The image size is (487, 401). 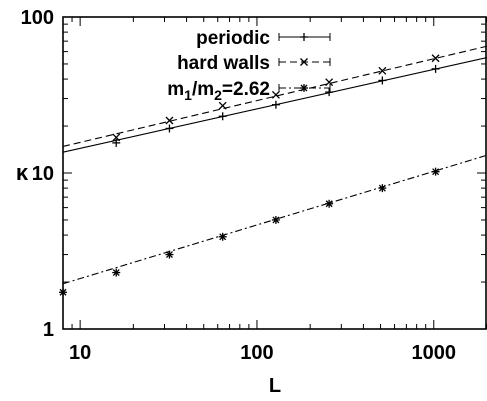 What do you see at coordinates (48, 330) in the screenshot?
I see `y-tick-label: 1` at bounding box center [48, 330].